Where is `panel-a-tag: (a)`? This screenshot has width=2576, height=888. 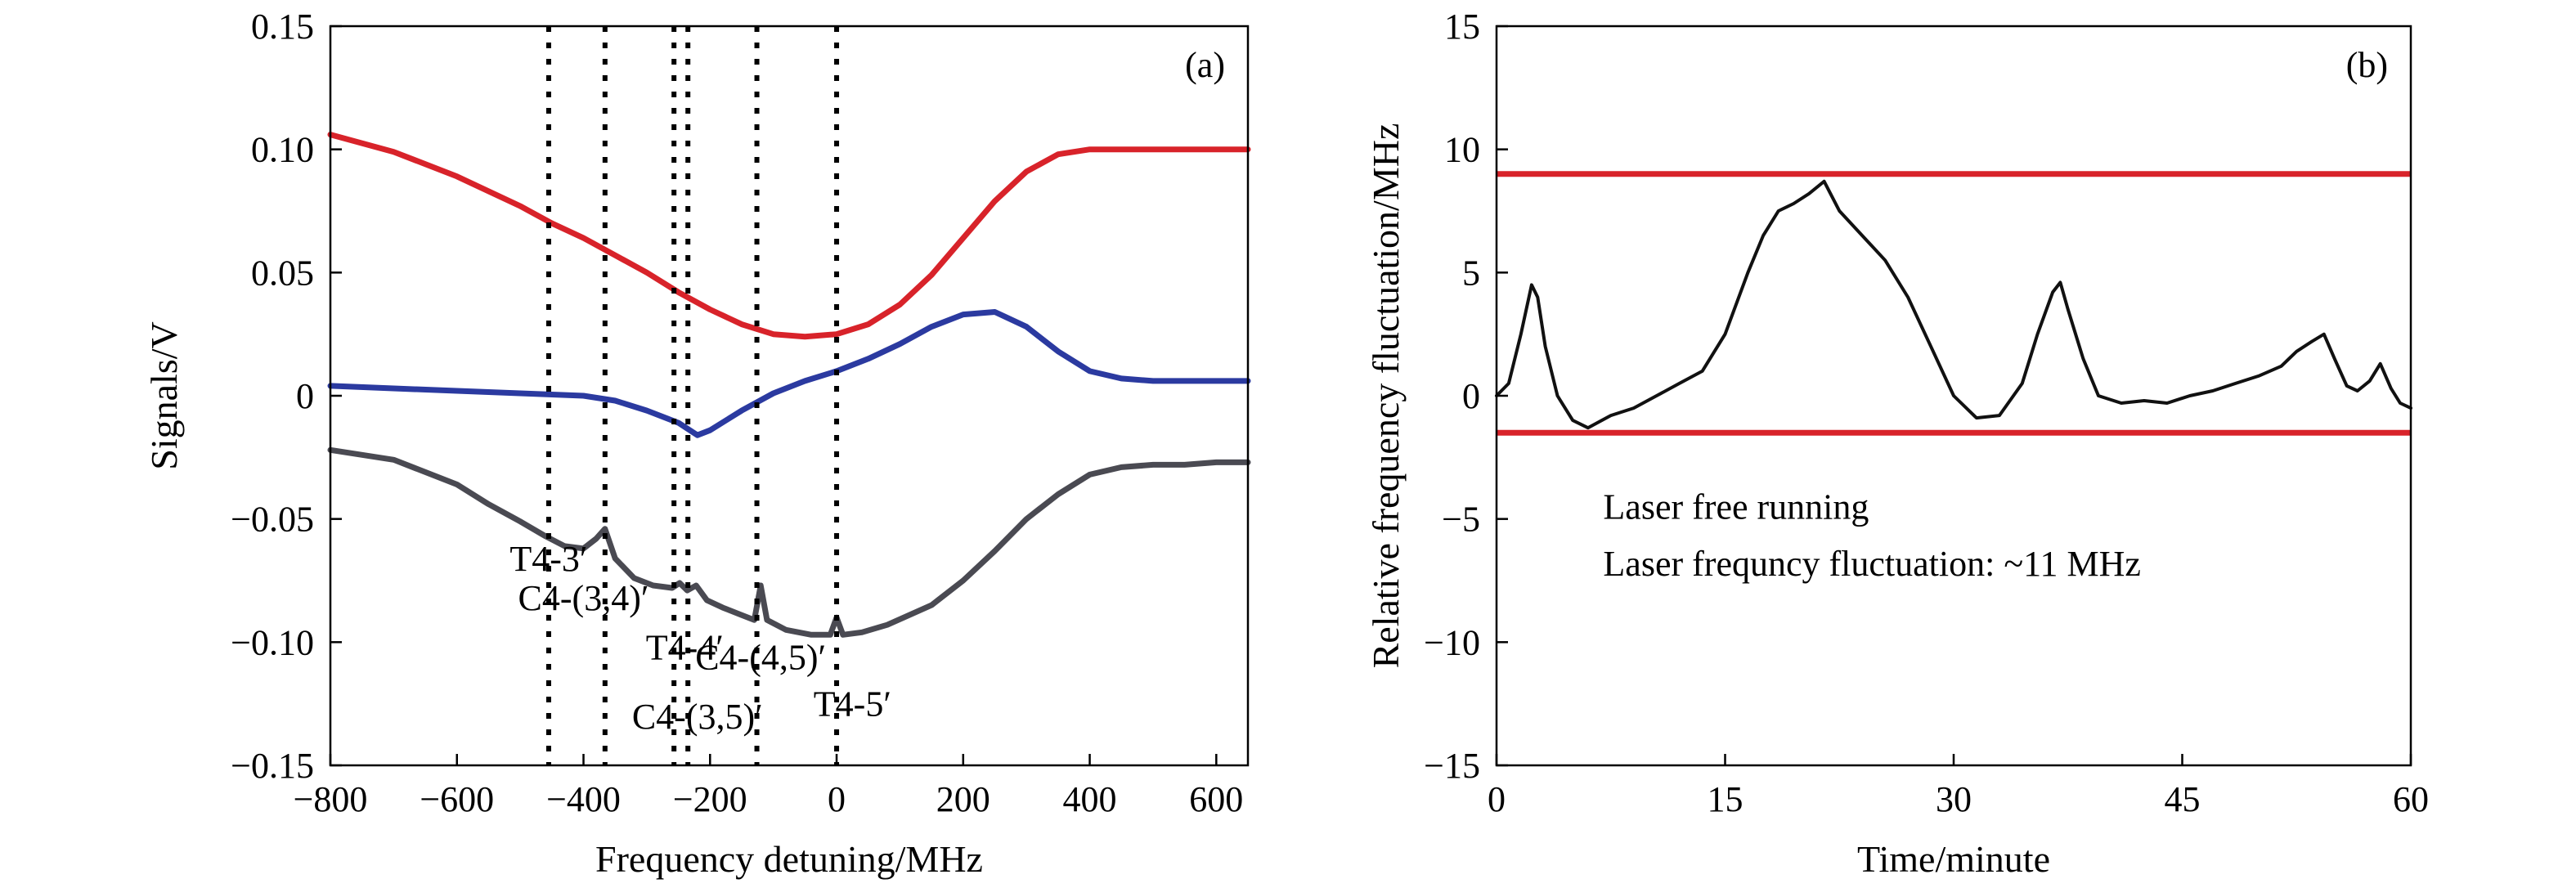 panel-a-tag: (a) is located at coordinates (1205, 65).